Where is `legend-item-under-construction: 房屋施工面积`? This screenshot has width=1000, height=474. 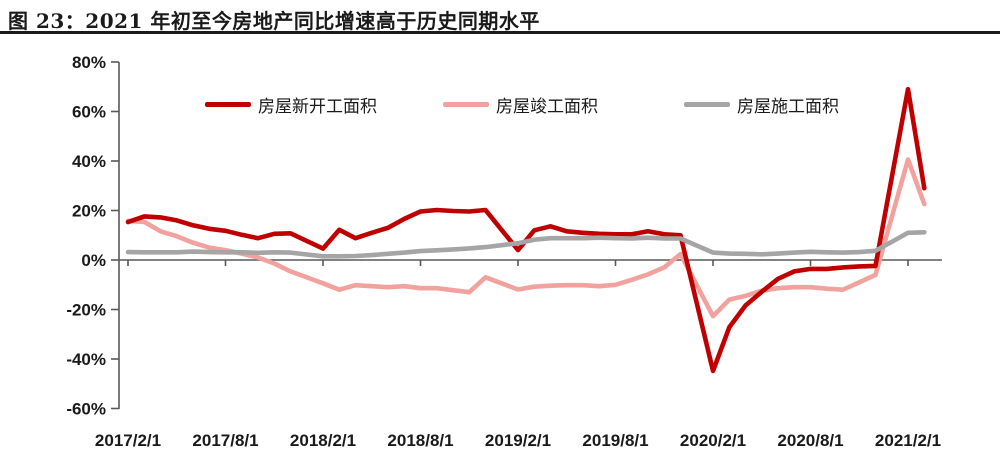 legend-item-under-construction: 房屋施工面积 is located at coordinates (761, 105).